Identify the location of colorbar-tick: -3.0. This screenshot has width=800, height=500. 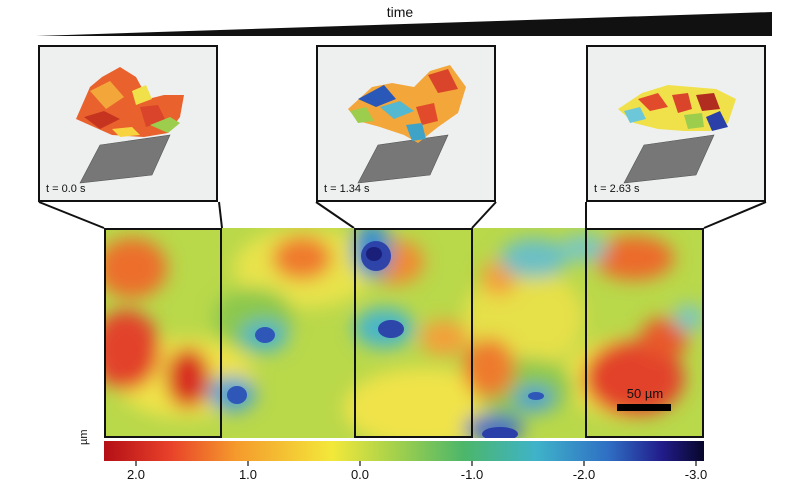
(696, 474).